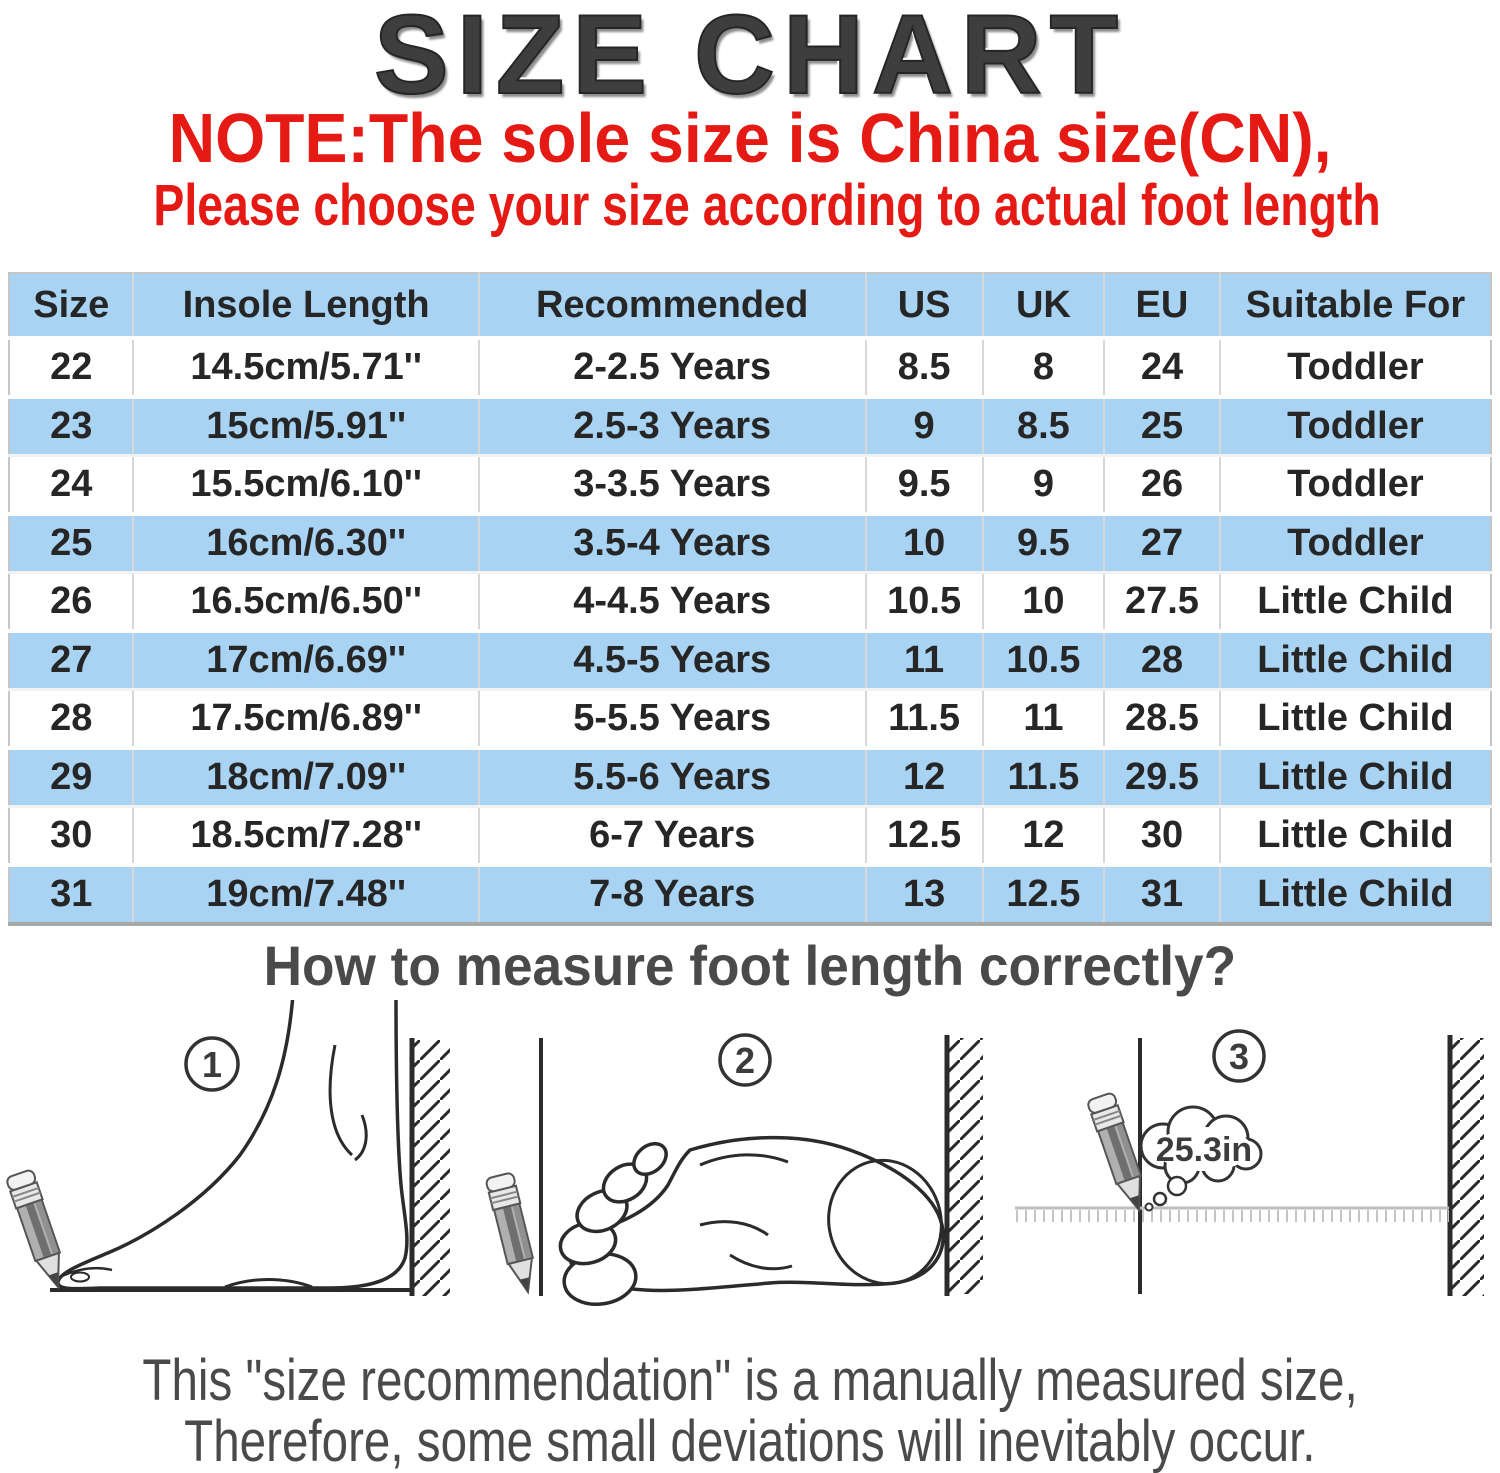 Image resolution: width=1500 pixels, height=1473 pixels. What do you see at coordinates (80, 1277) in the screenshot?
I see `toenail` at bounding box center [80, 1277].